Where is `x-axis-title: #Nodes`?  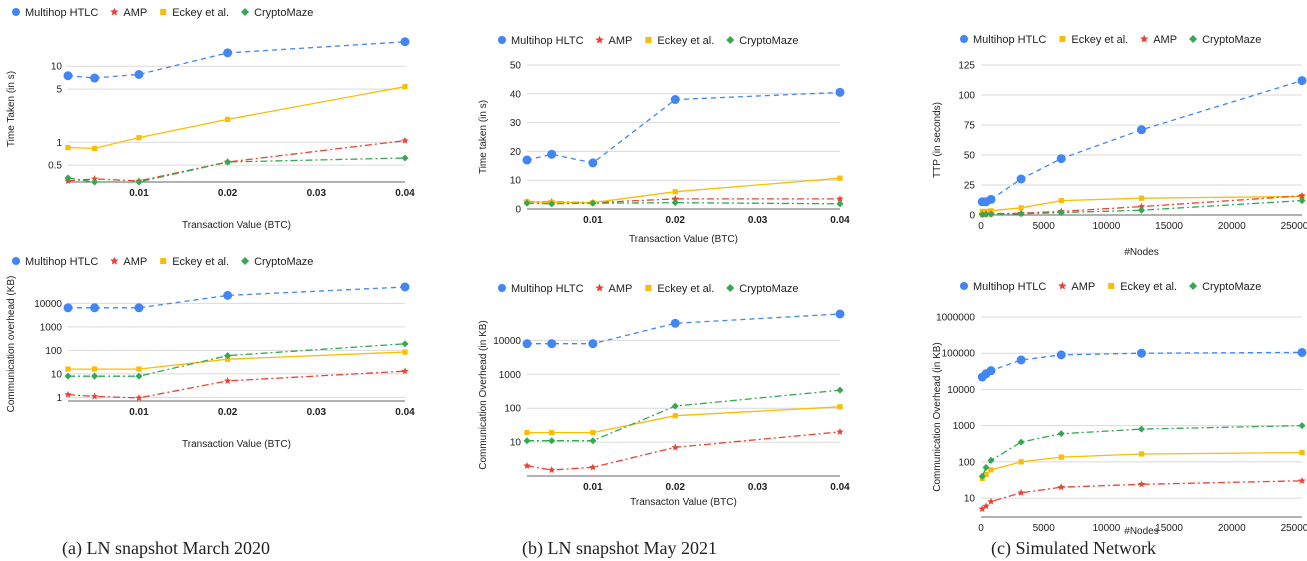 x-axis-title: #Nodes is located at coordinates (1141, 252).